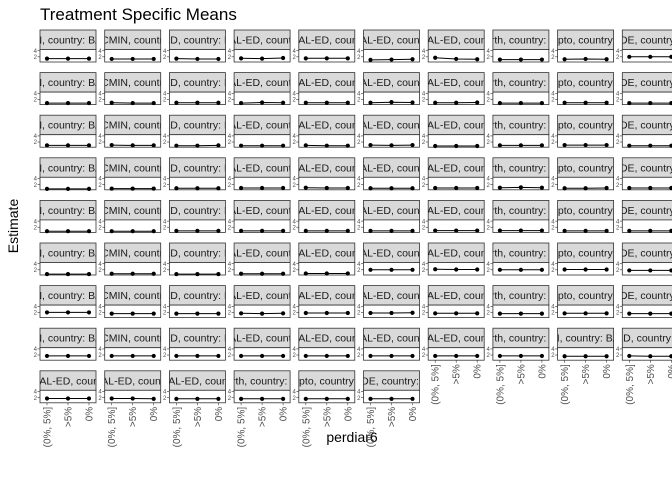 Image resolution: width=672 pixels, height=480 pixels. Describe the element at coordinates (456, 41) in the screenshot. I see `facet-strip-label: studyid: MAL-ED, country: PERU` at that location.